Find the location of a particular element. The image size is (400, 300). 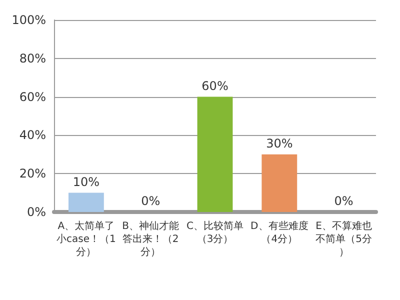

y-tick-label: 80% is located at coordinates (32, 58).